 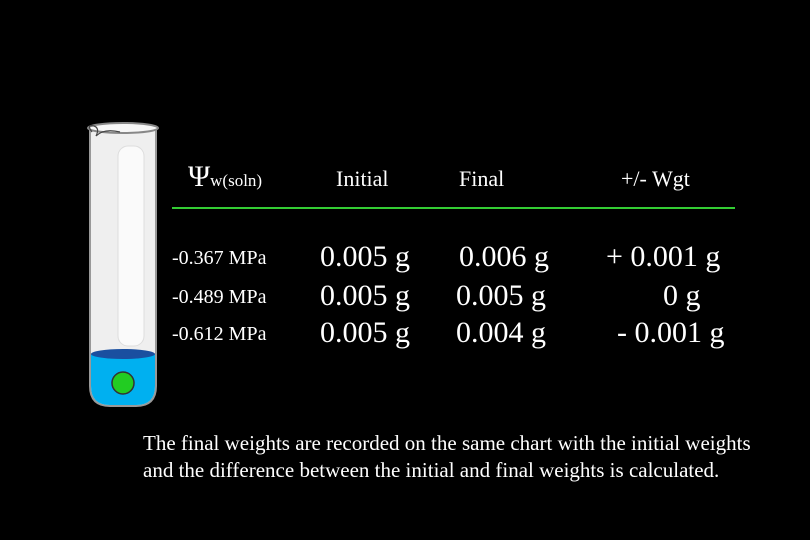 I want to click on row3-psi: -0.612 MPa, so click(x=219, y=334).